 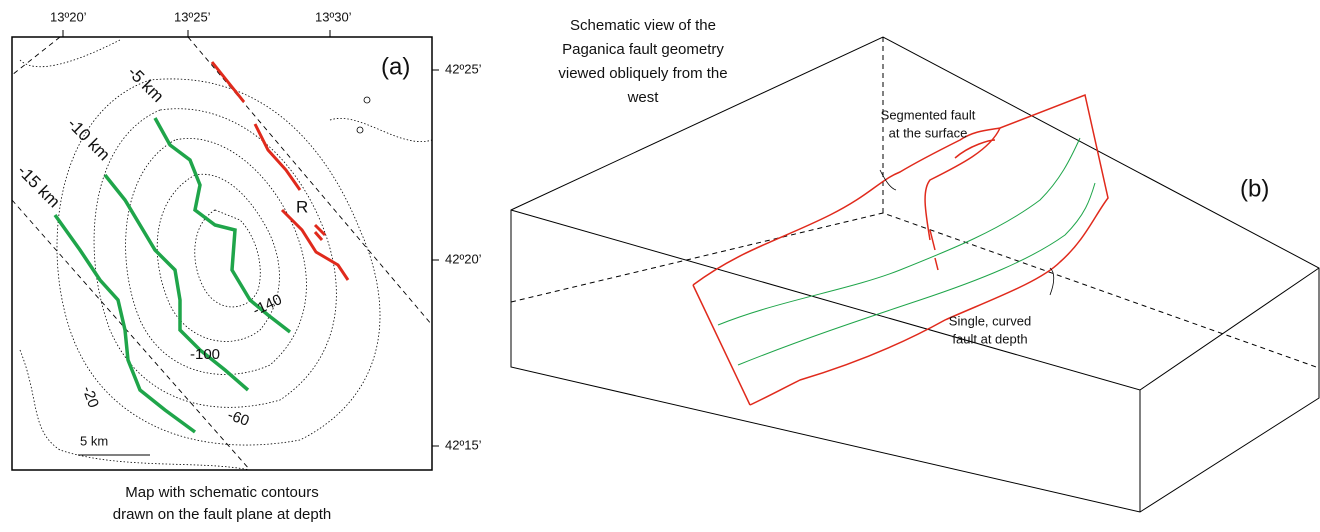 What do you see at coordinates (145, 84) in the screenshot?
I see `depth-label: -5 km` at bounding box center [145, 84].